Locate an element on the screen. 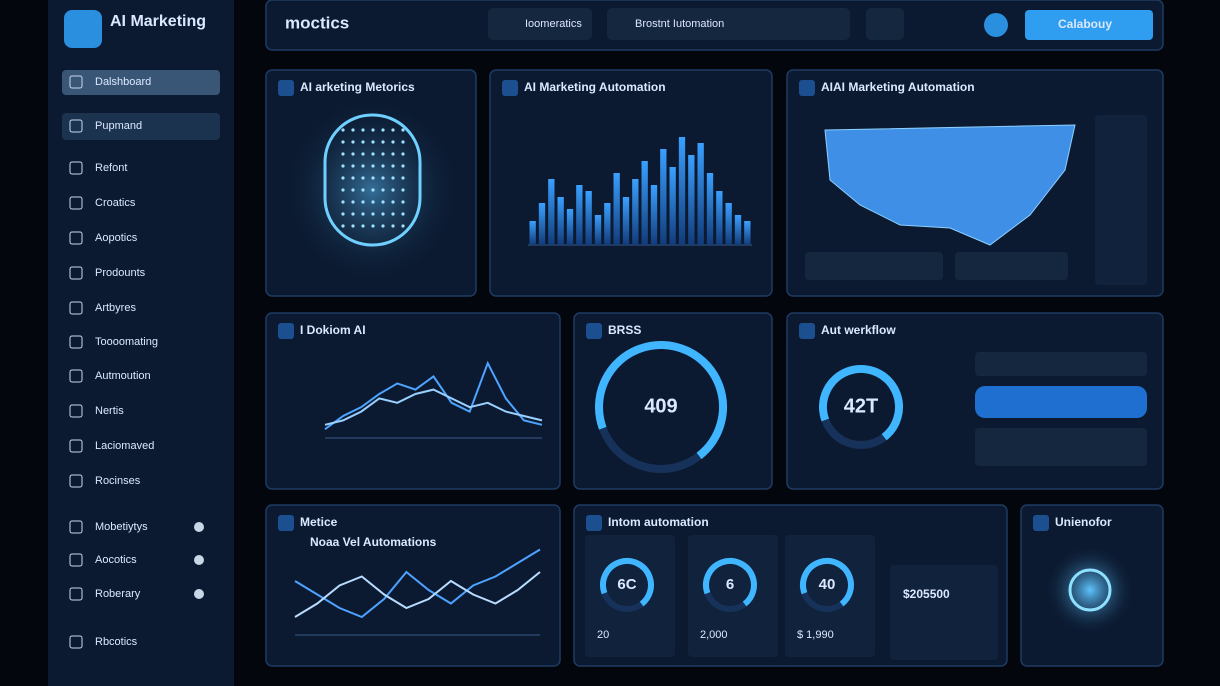 This screenshot has height=686, width=1220. button is located at coordinates (1089, 25).